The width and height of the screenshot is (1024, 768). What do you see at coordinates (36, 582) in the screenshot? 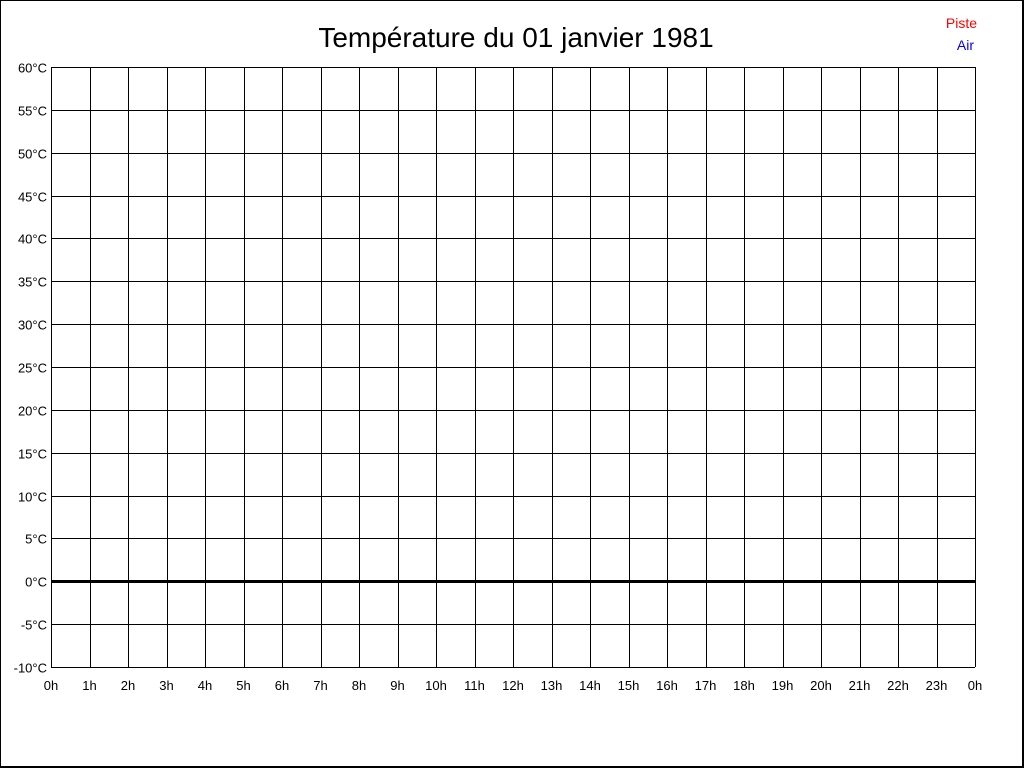
I see `y-tick-label: 0°C` at bounding box center [36, 582].